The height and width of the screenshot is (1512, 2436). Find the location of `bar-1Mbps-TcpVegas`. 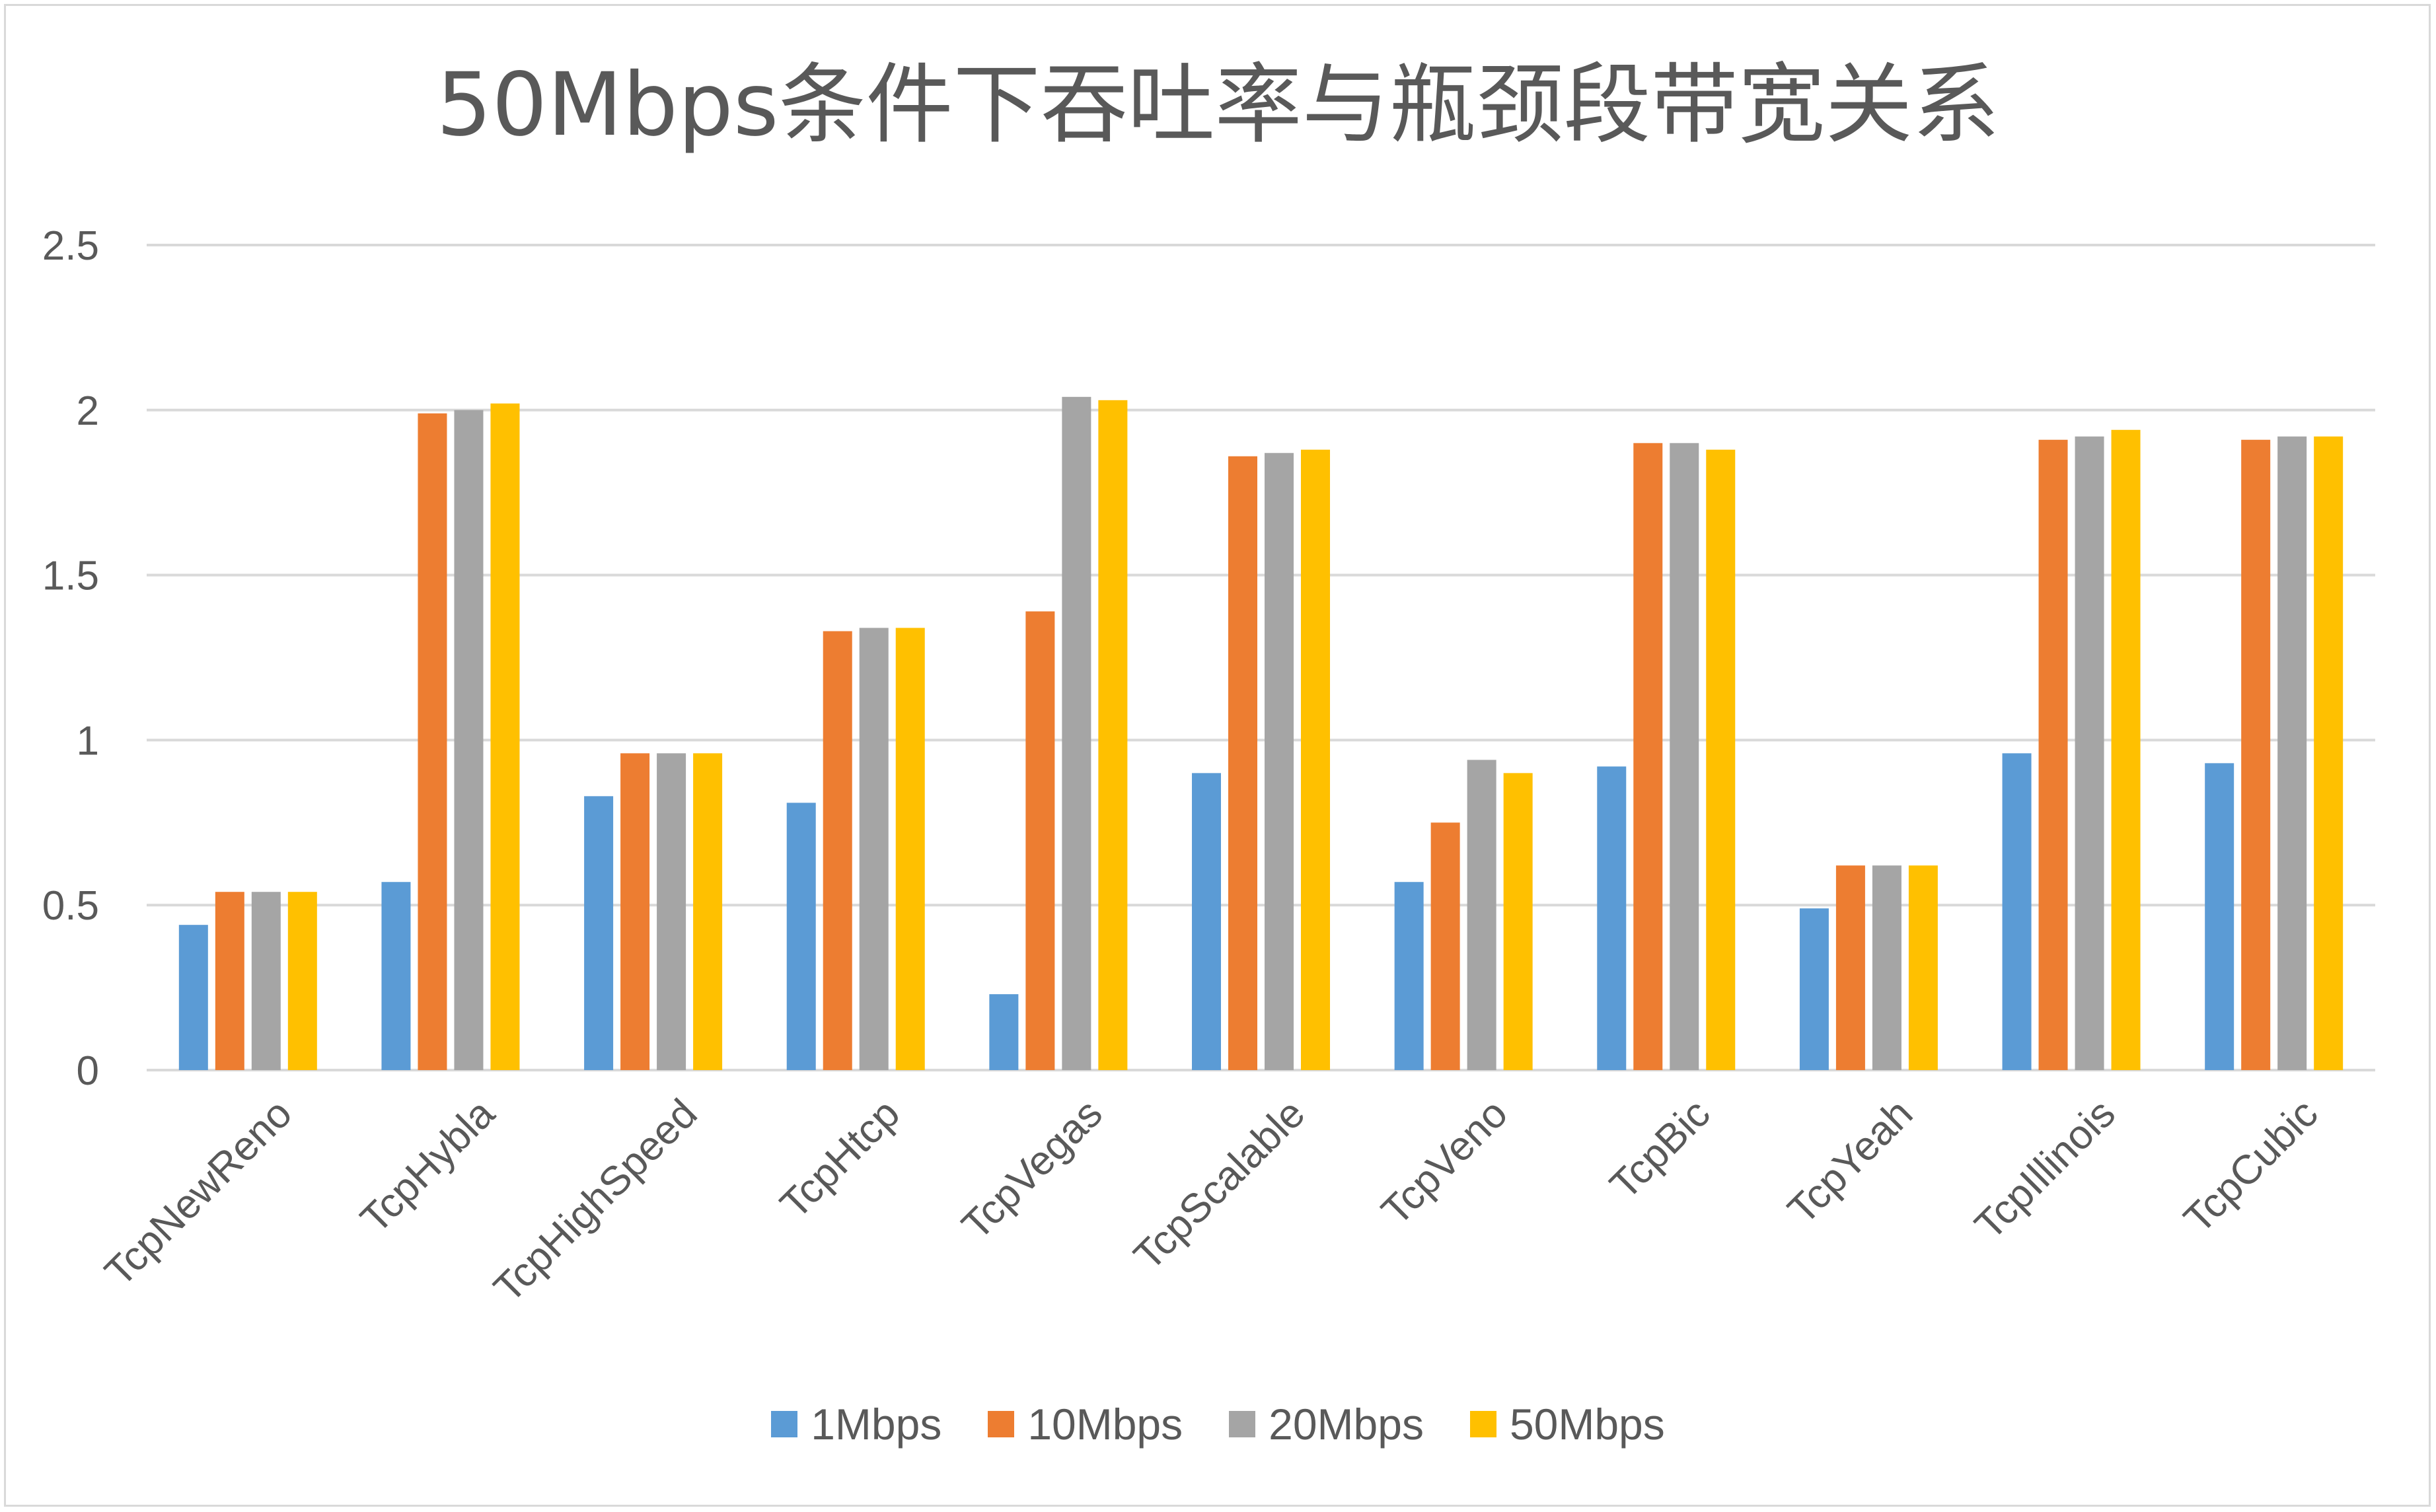

bar-1Mbps-TcpVegas is located at coordinates (1004, 1032).